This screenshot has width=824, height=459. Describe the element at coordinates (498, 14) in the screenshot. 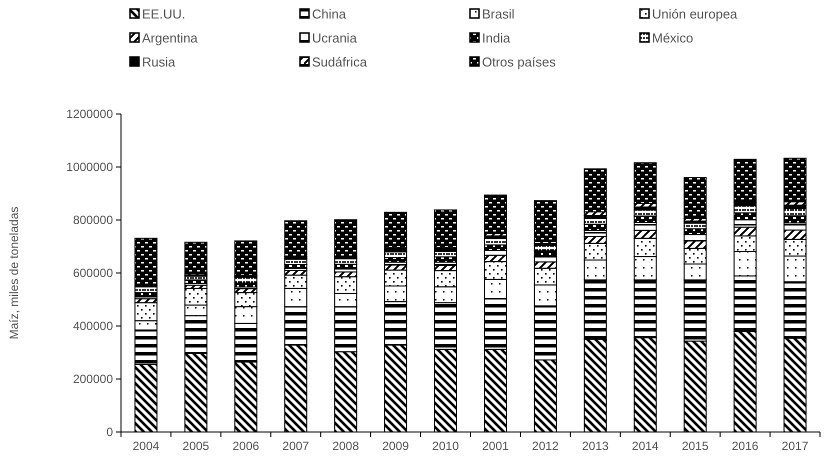

I see `legend-label: Brasil` at that location.